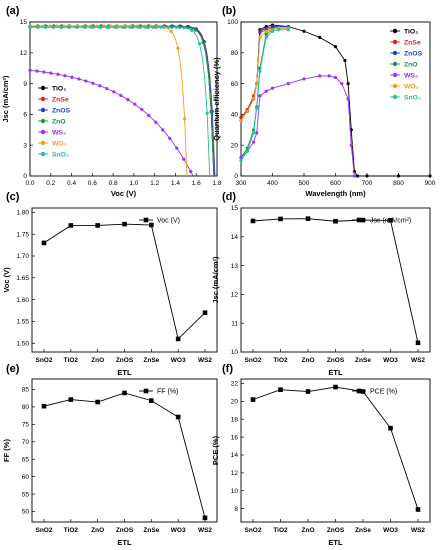 This screenshot has height=550, width=440. What do you see at coordinates (216, 99) in the screenshot?
I see `y-axis-title: Quantum efficiency (%)` at bounding box center [216, 99].